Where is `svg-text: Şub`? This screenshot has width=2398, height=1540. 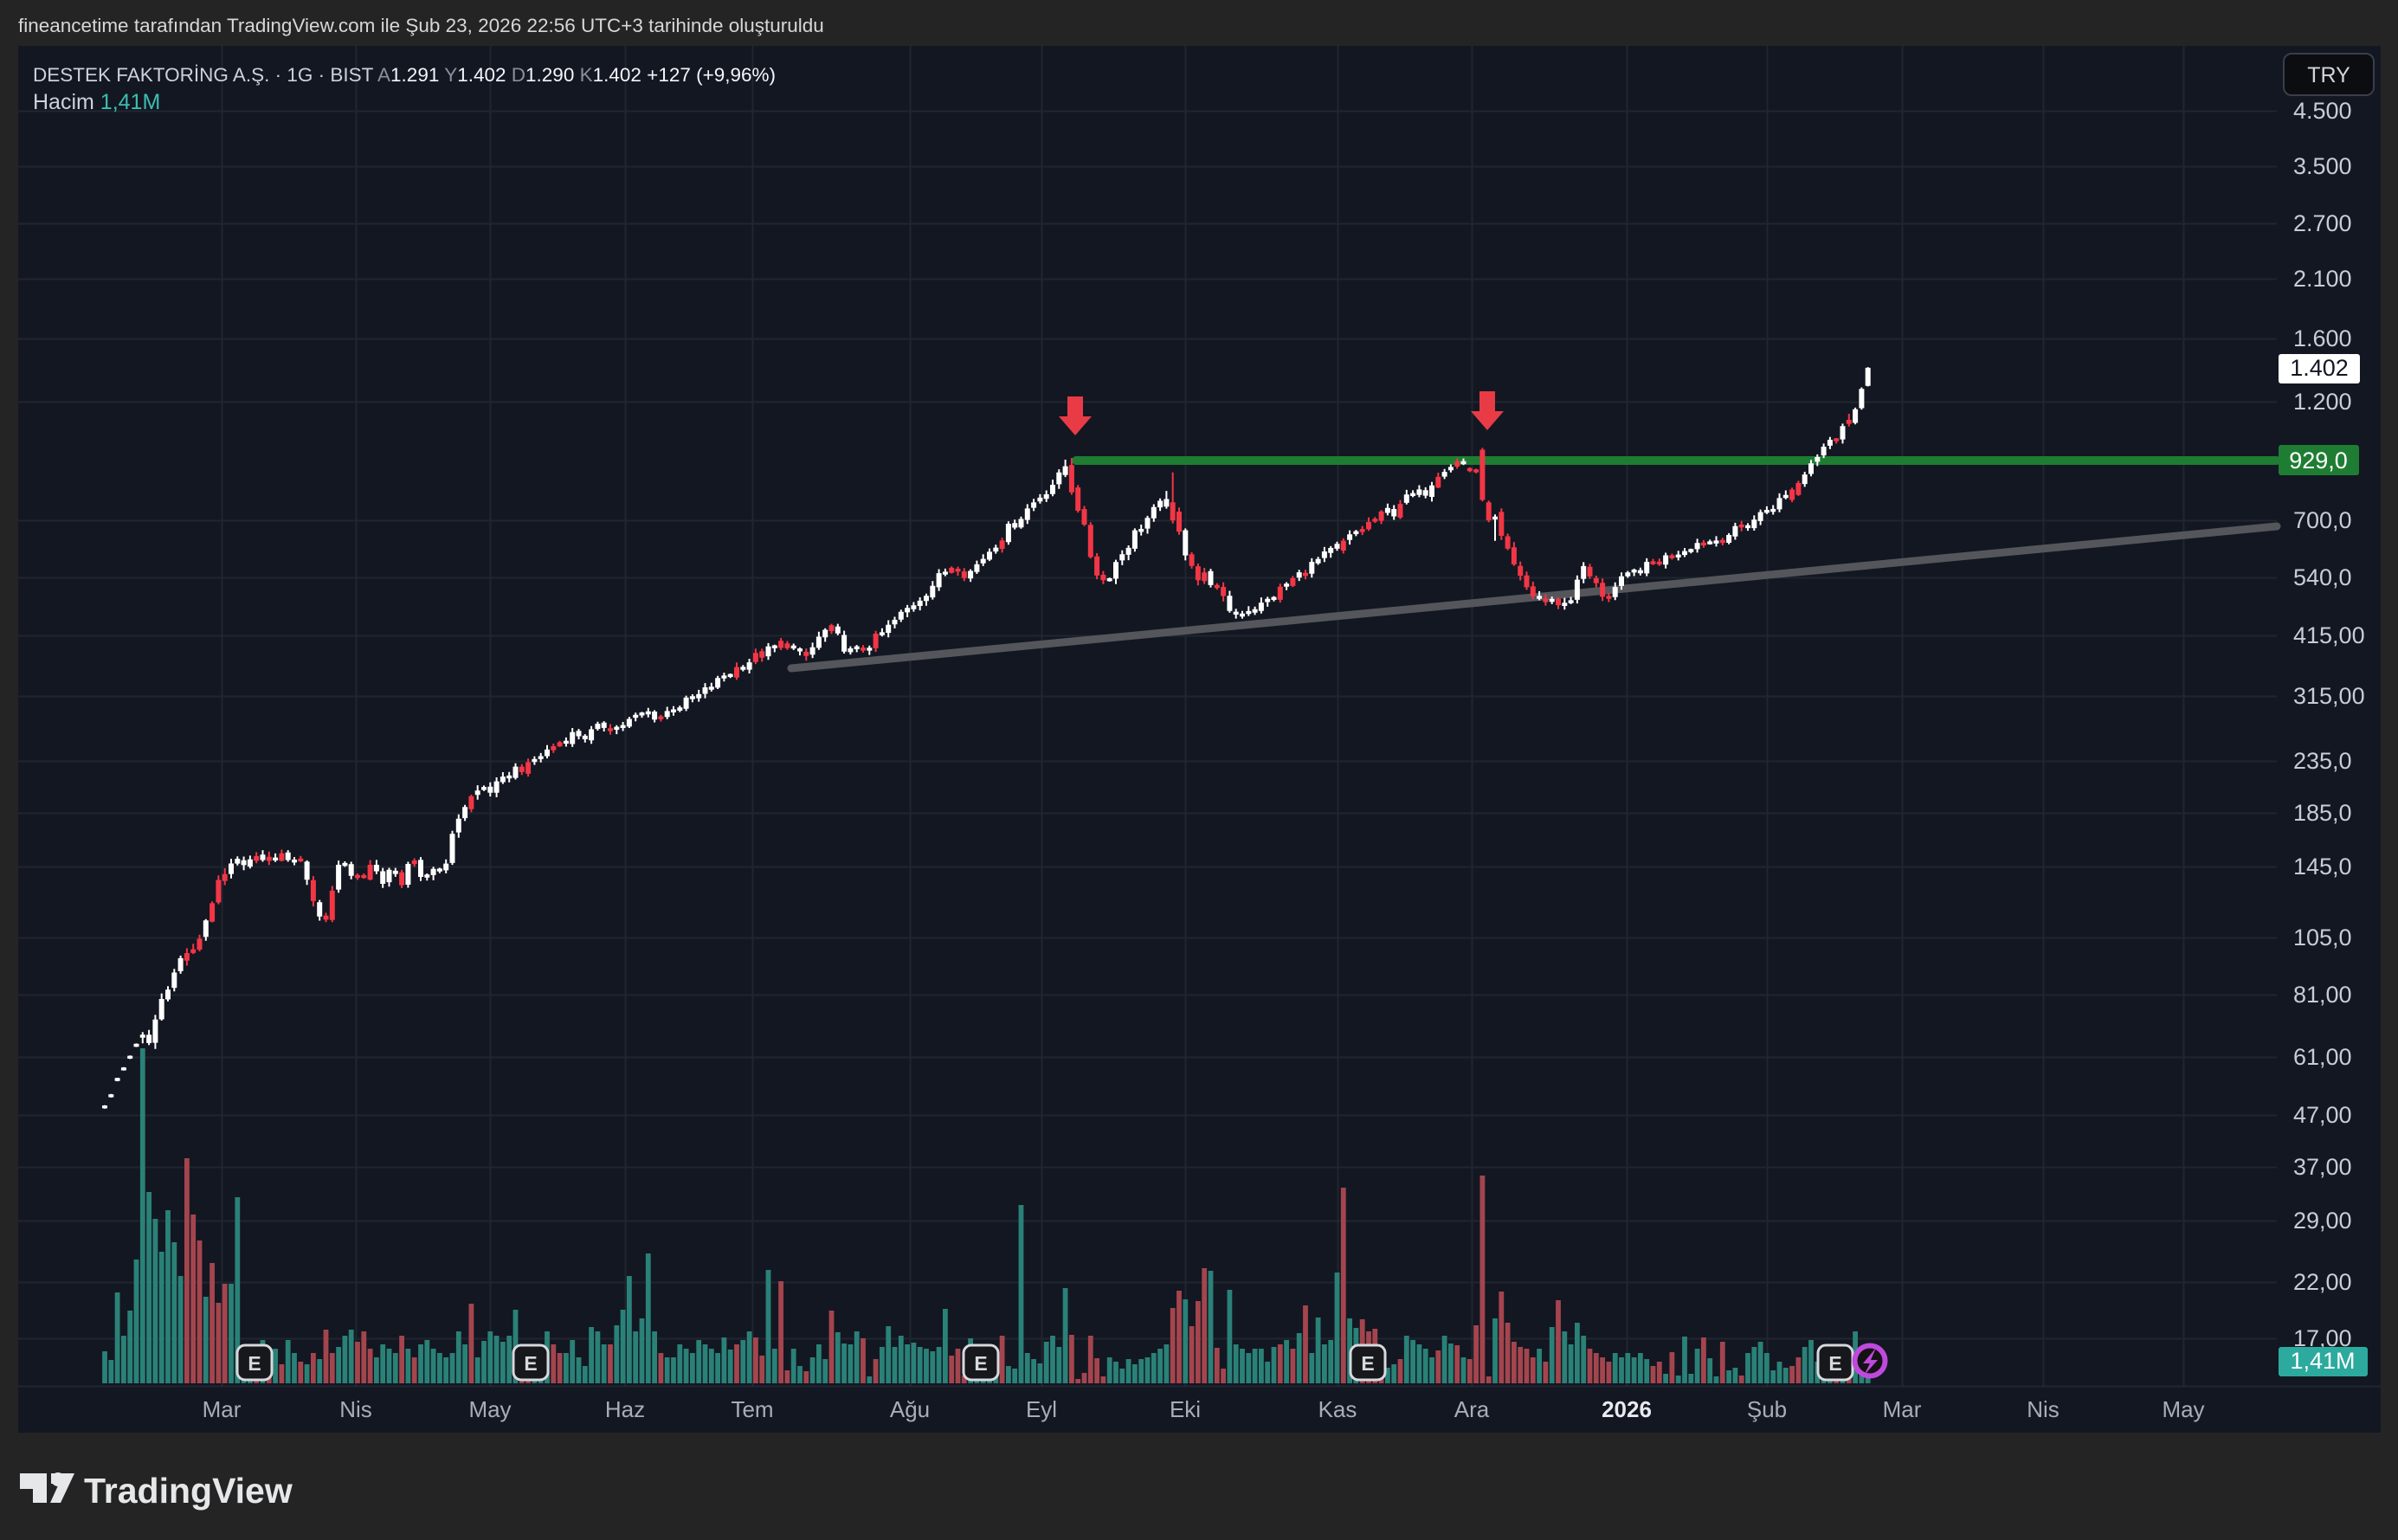 svg-text: Şub is located at coordinates (1767, 1409).